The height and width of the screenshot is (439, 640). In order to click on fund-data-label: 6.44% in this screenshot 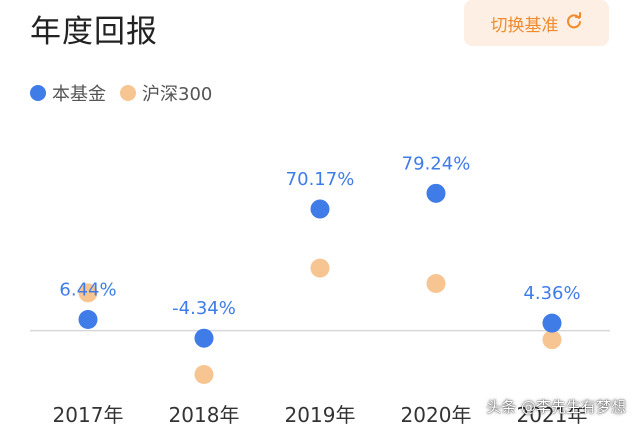, I will do `click(87, 290)`.